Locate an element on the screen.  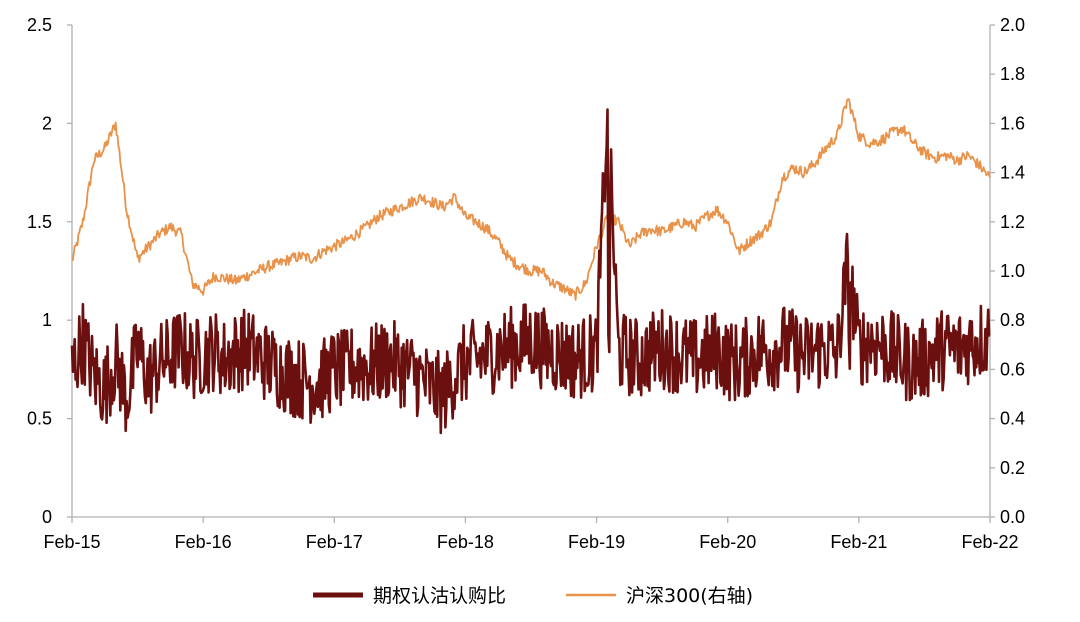
right-y-tick-label: 1.8 is located at coordinates (1012, 74).